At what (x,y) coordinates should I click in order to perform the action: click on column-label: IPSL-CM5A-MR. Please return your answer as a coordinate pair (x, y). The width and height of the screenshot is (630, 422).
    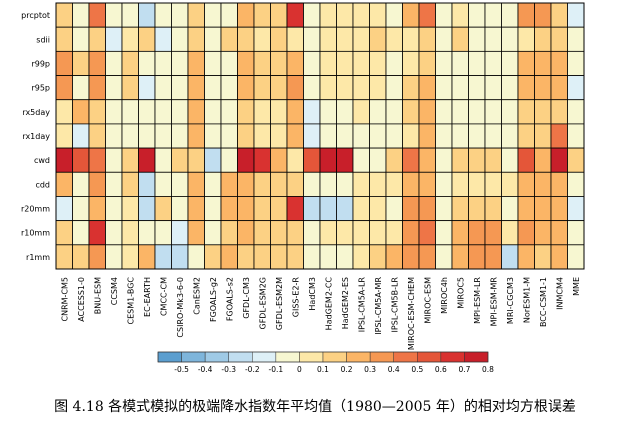
    Looking at the image, I should click on (378, 306).